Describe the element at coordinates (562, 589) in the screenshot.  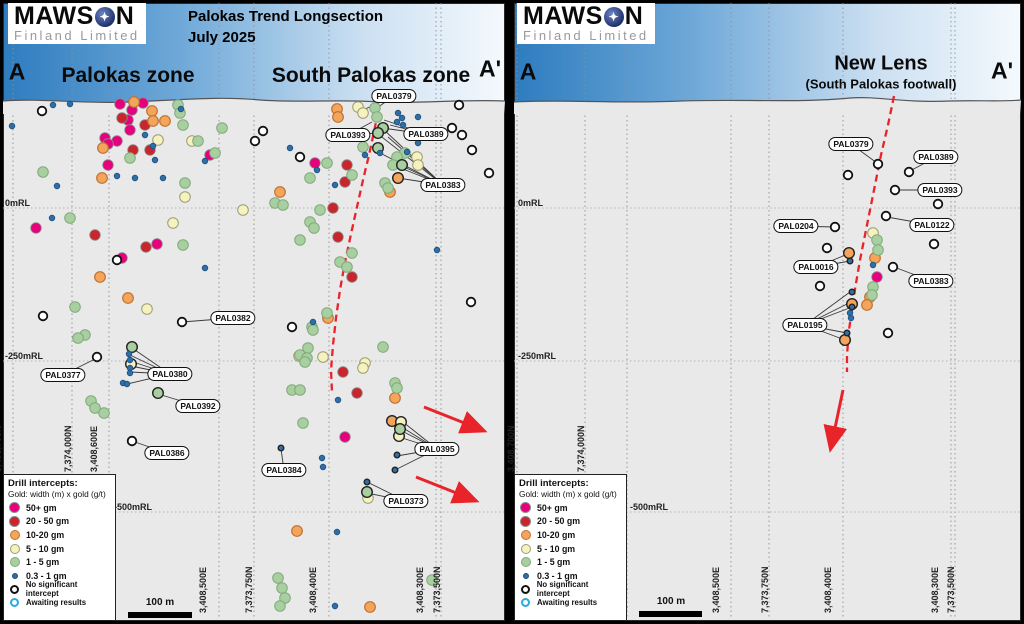
I see `legend-item-label: No significant intercept` at that location.